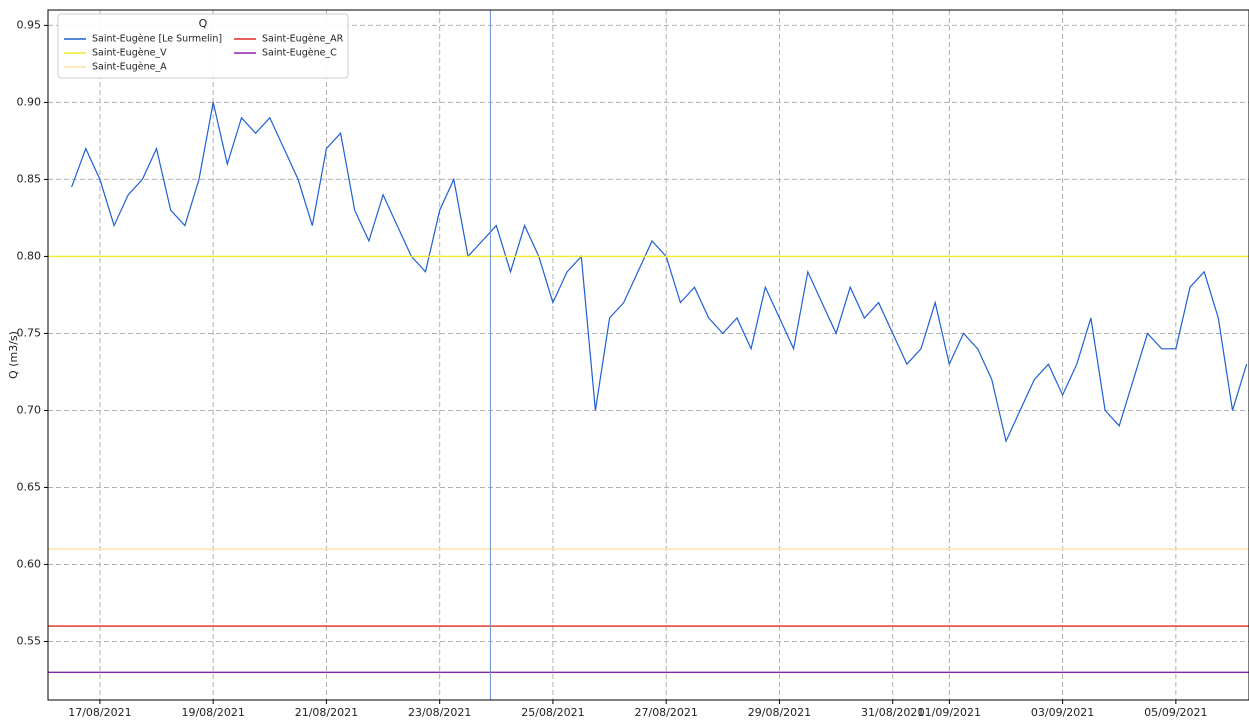 This screenshot has width=1249, height=720. I want to click on x-tick-label: 21/08/2021, so click(326, 712).